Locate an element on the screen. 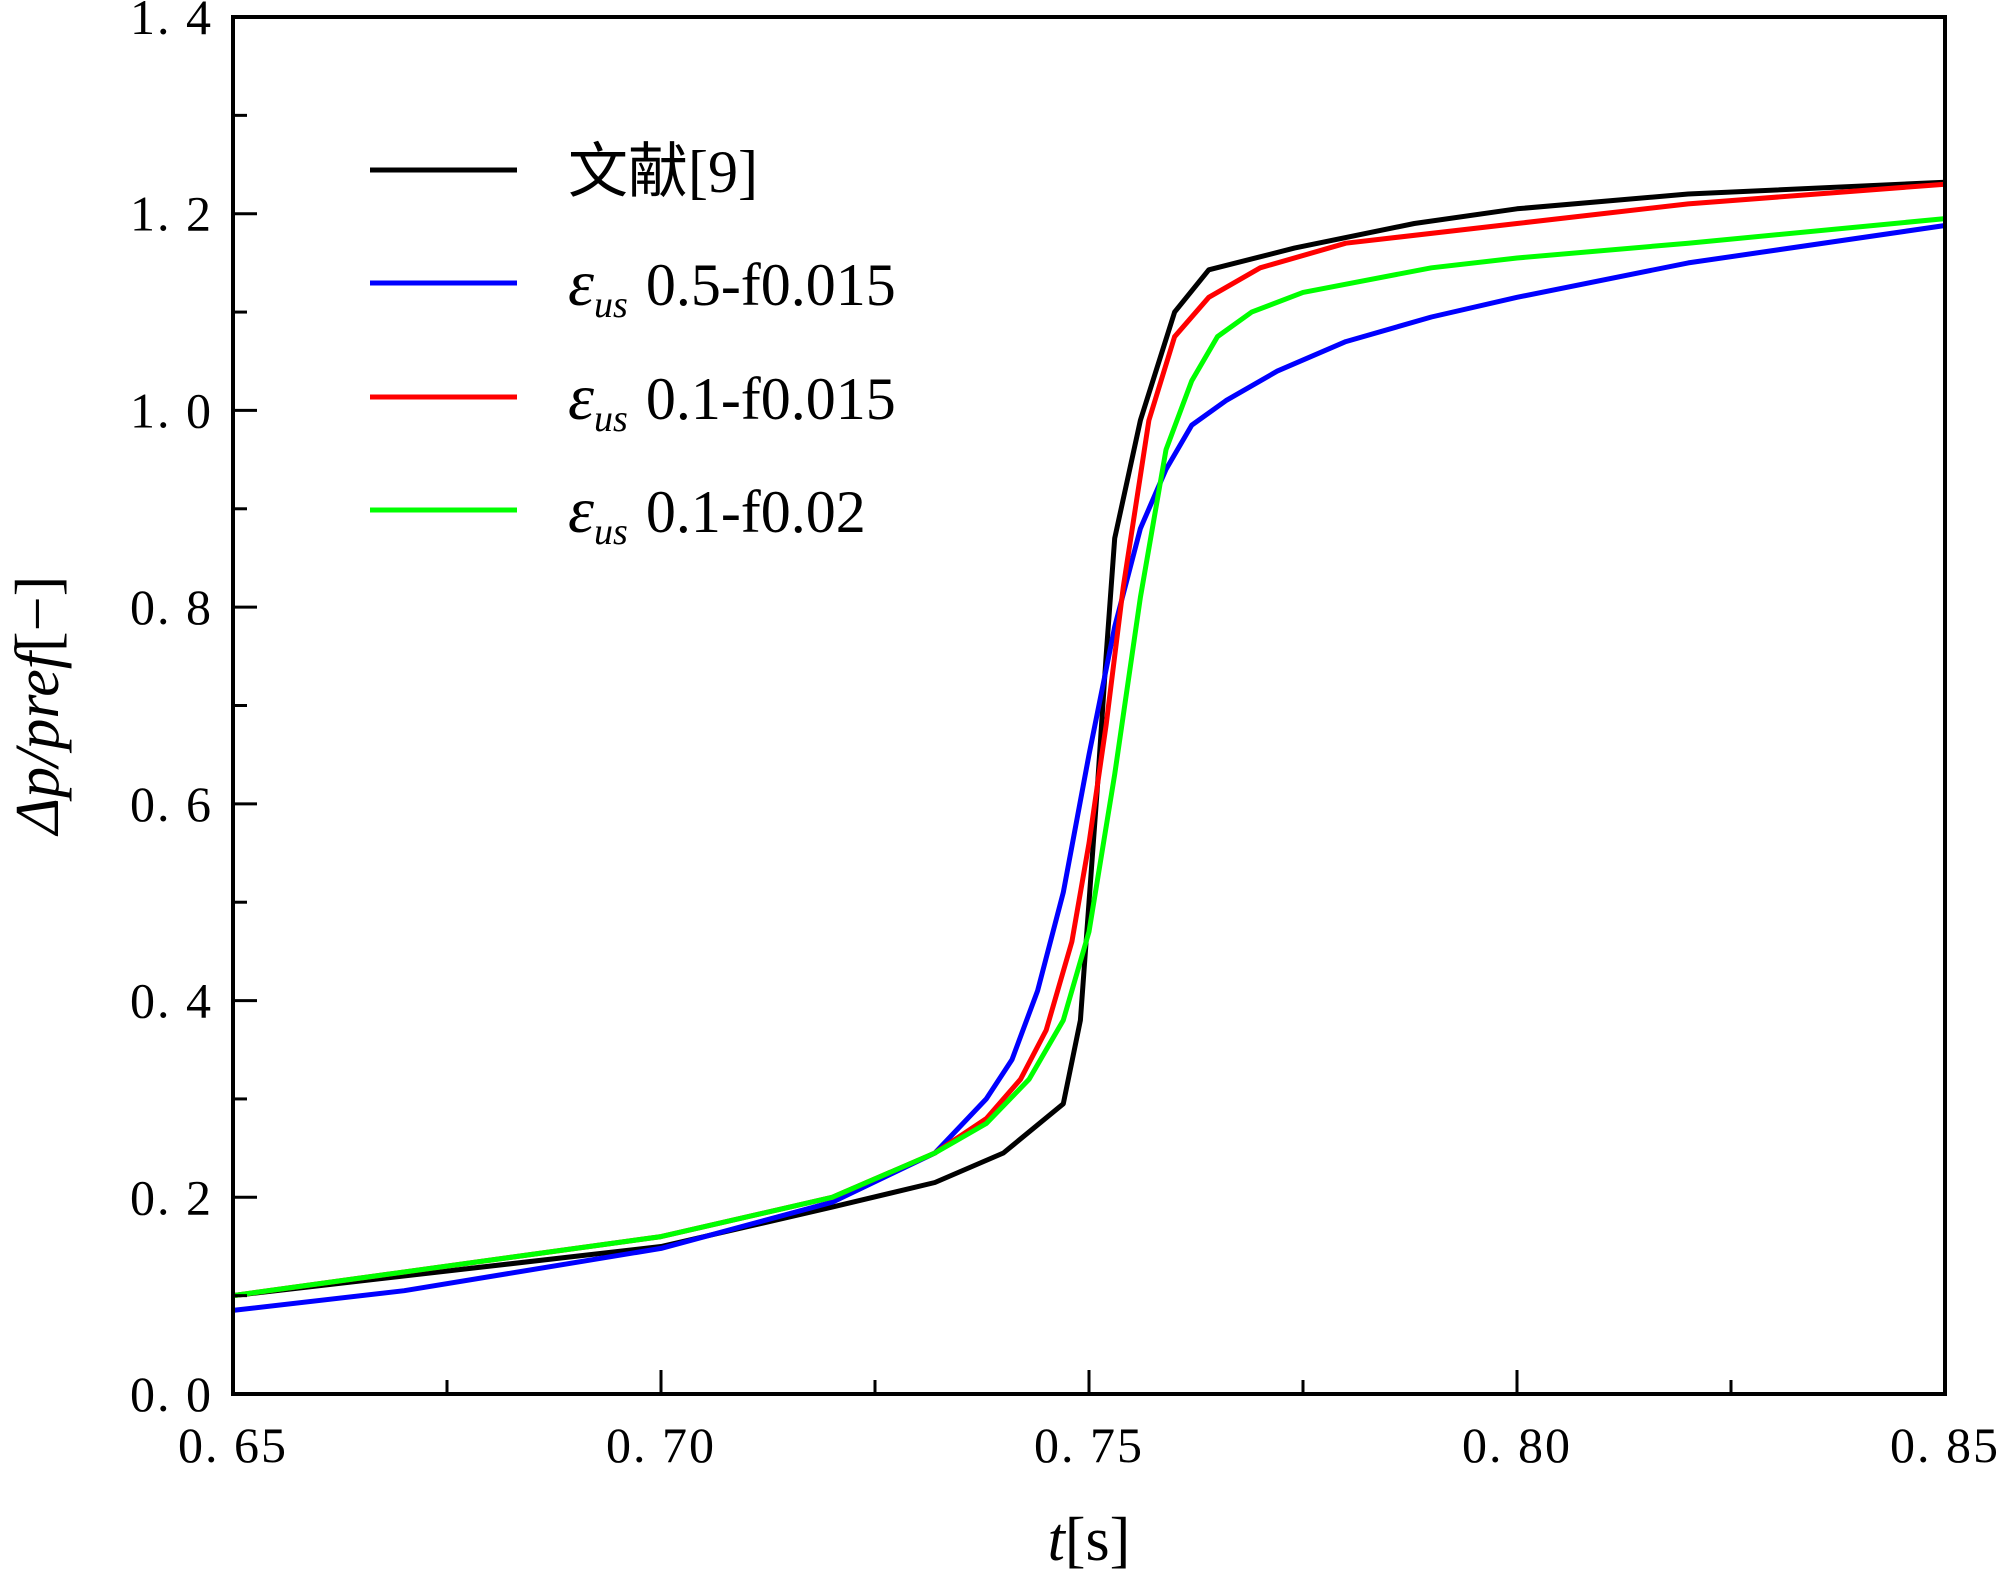 The image size is (2000, 1573). y-tick-label: 0. 6 is located at coordinates (171, 804).